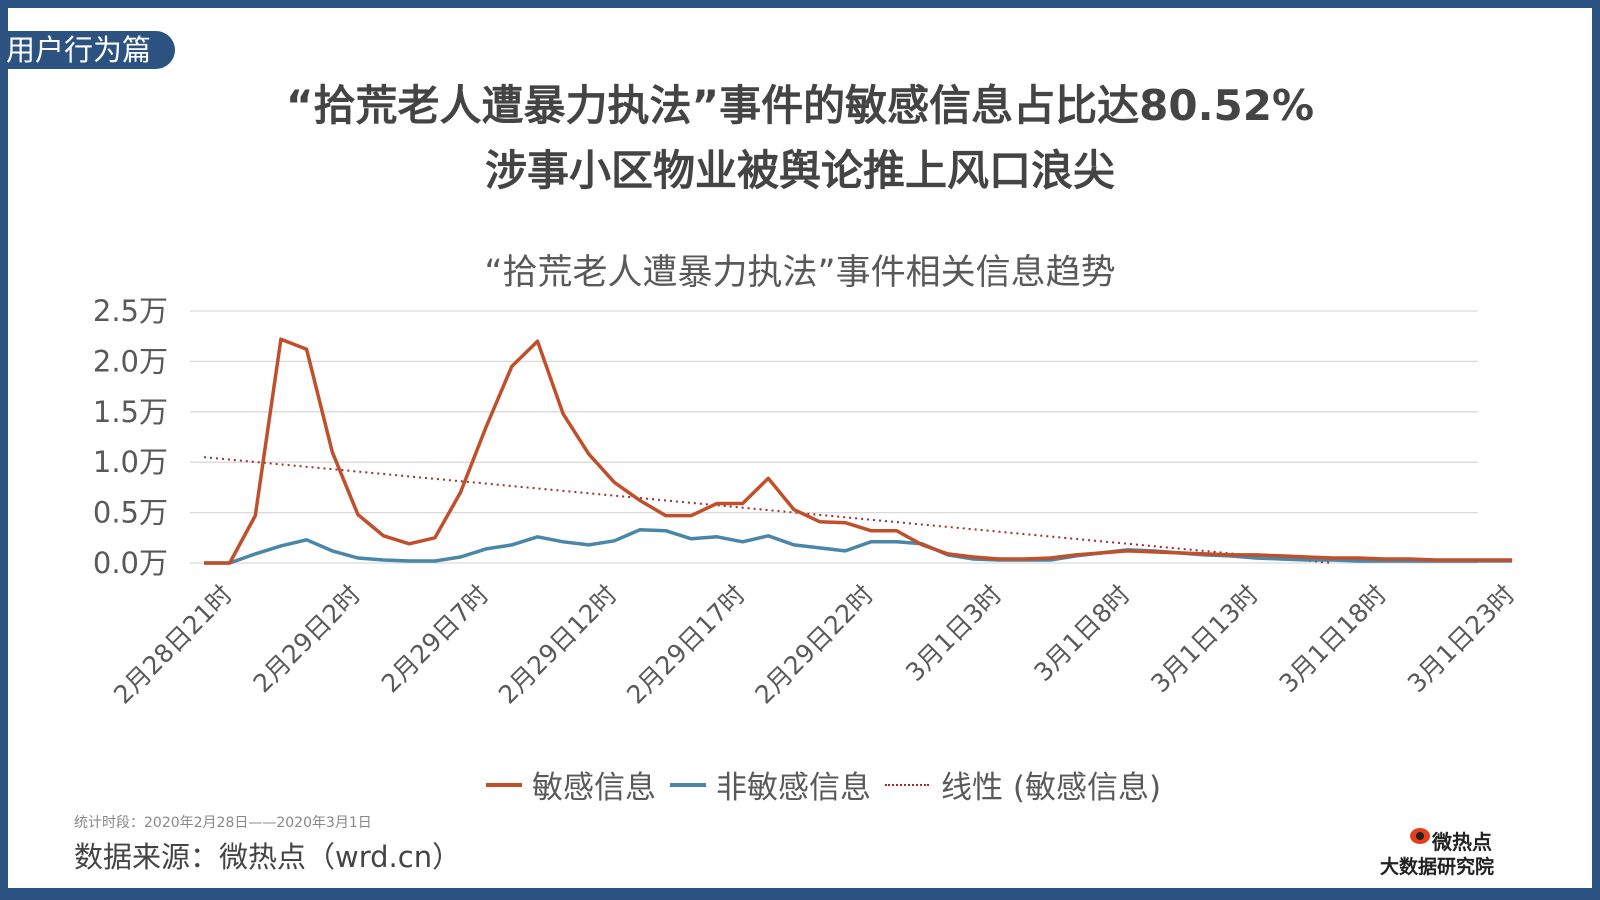  I want to click on y-tick-label: 0.5万, so click(130, 513).